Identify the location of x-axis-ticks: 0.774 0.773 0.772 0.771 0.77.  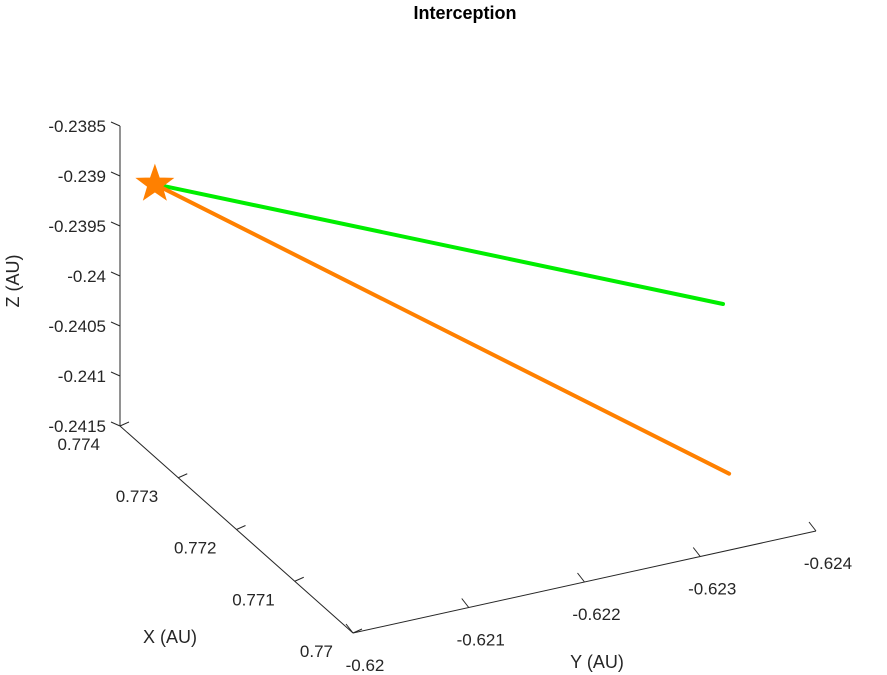
(210, 541).